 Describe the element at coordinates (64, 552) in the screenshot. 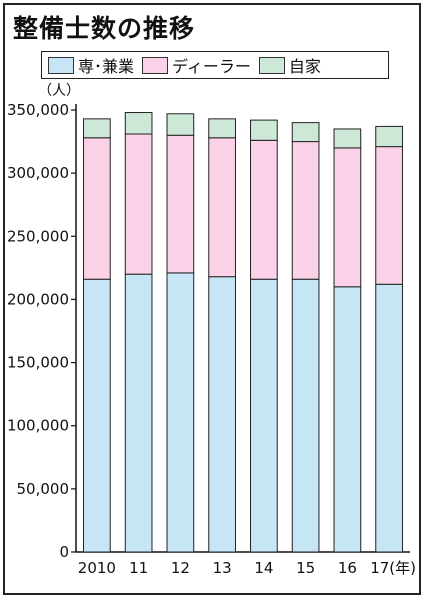

I see `y-tick-label: 0` at that location.